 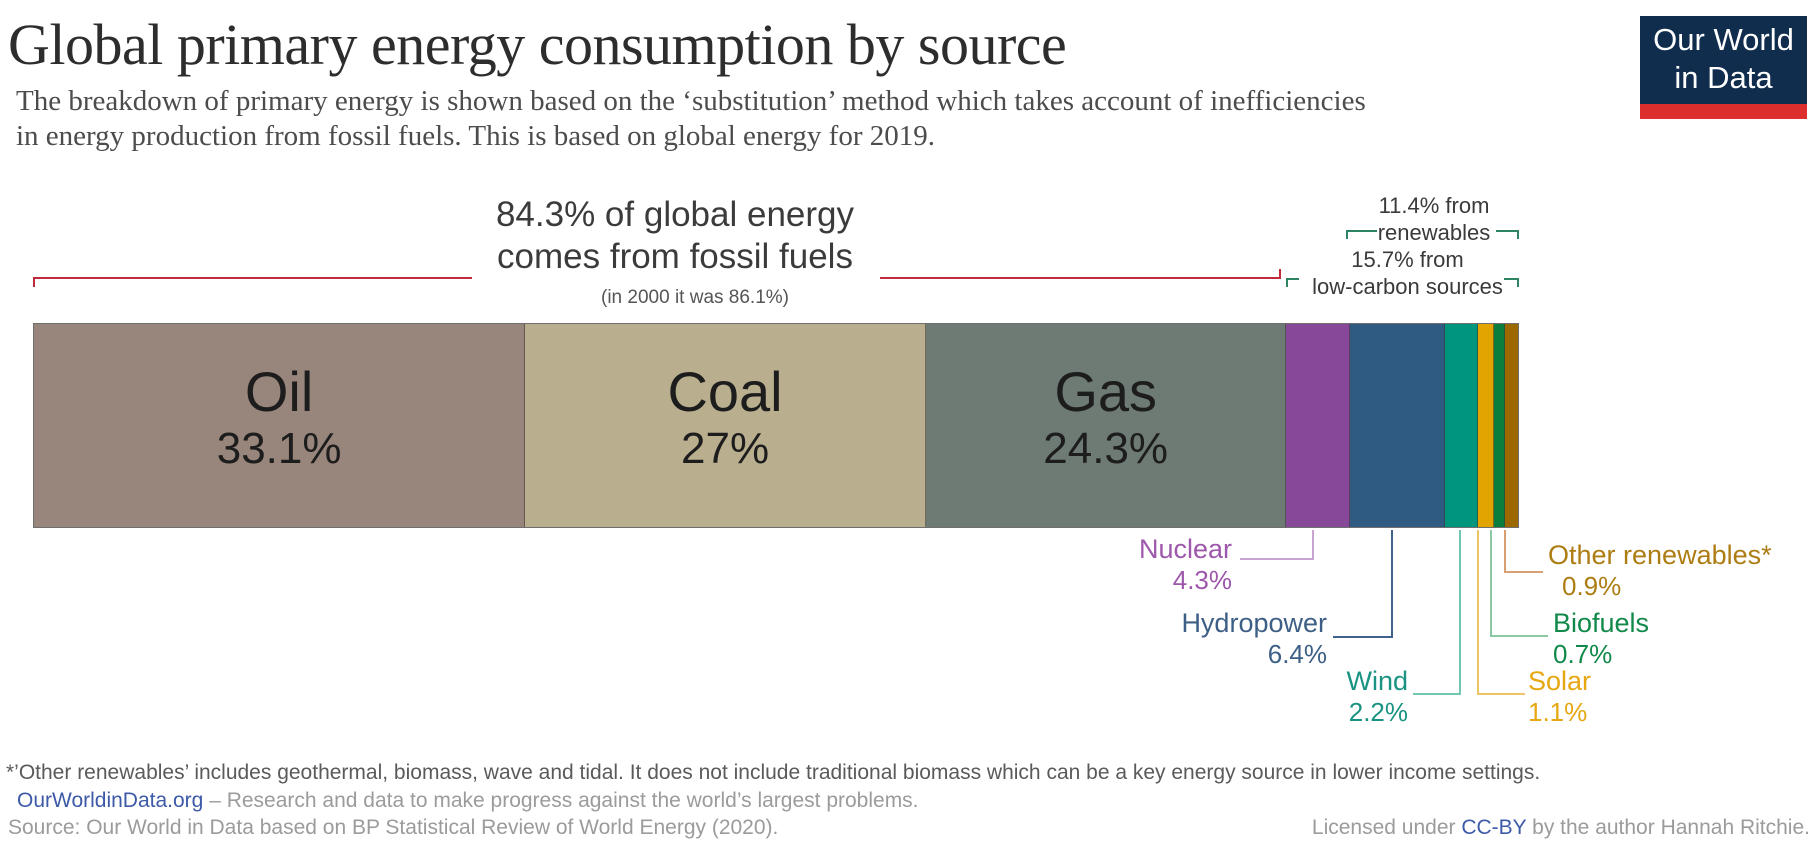 I want to click on segment-name-label: Coal, so click(x=725, y=391).